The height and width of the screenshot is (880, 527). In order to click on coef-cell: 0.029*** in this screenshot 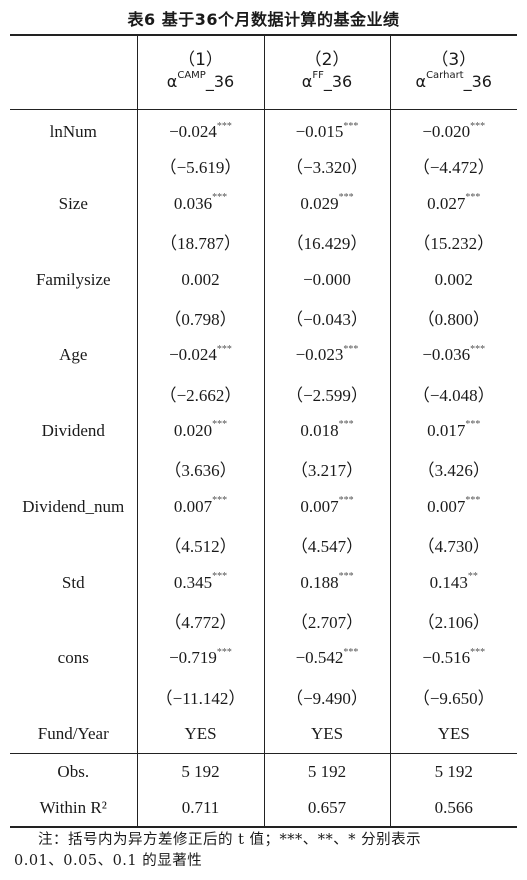, I will do `click(326, 203)`.